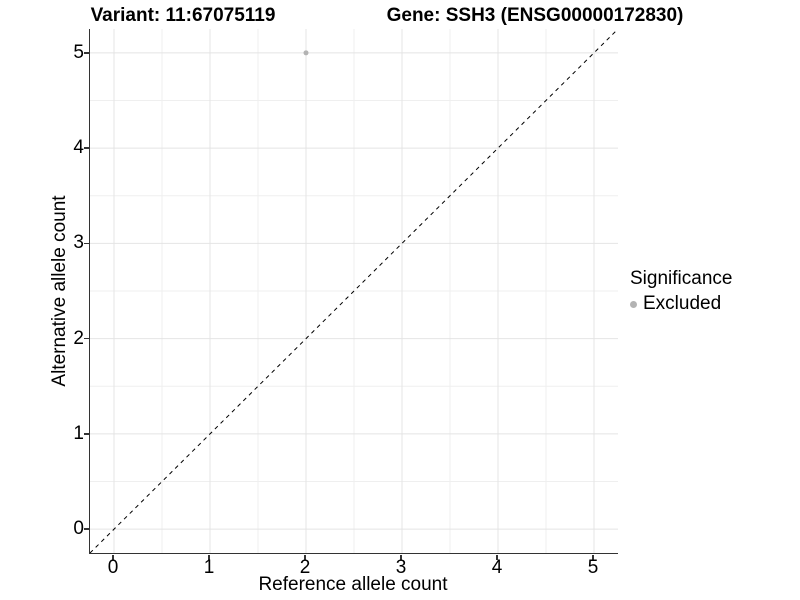 The width and height of the screenshot is (800, 600). Describe the element at coordinates (59, 291) in the screenshot. I see `y-axis-title: Alternative allele count` at that location.